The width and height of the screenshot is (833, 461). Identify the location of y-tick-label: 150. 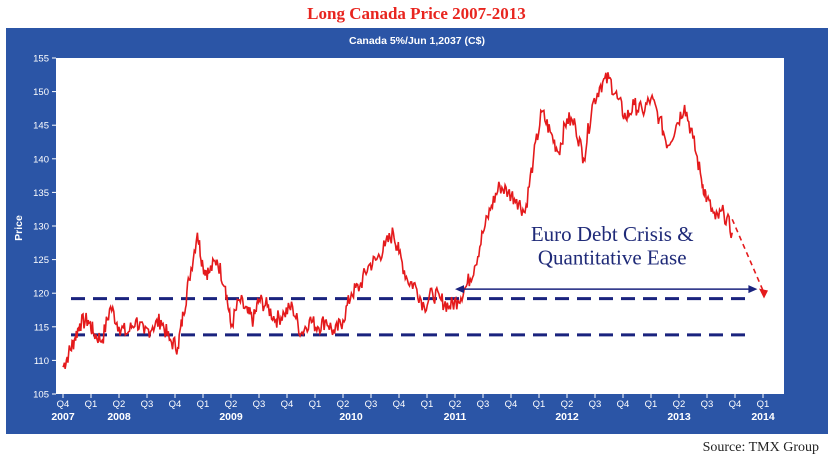
(41, 92).